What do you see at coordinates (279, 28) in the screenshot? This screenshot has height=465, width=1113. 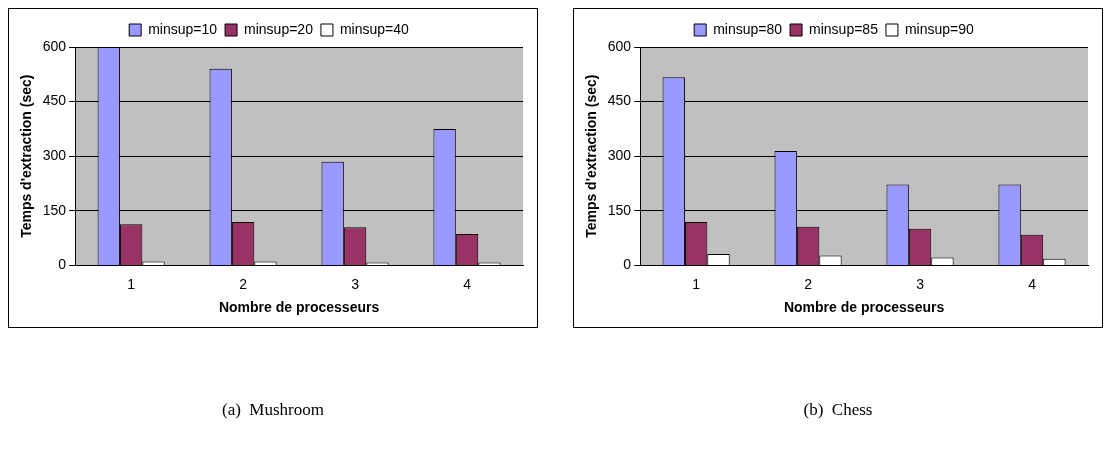 I see `legend-label: minsup=20` at bounding box center [279, 28].